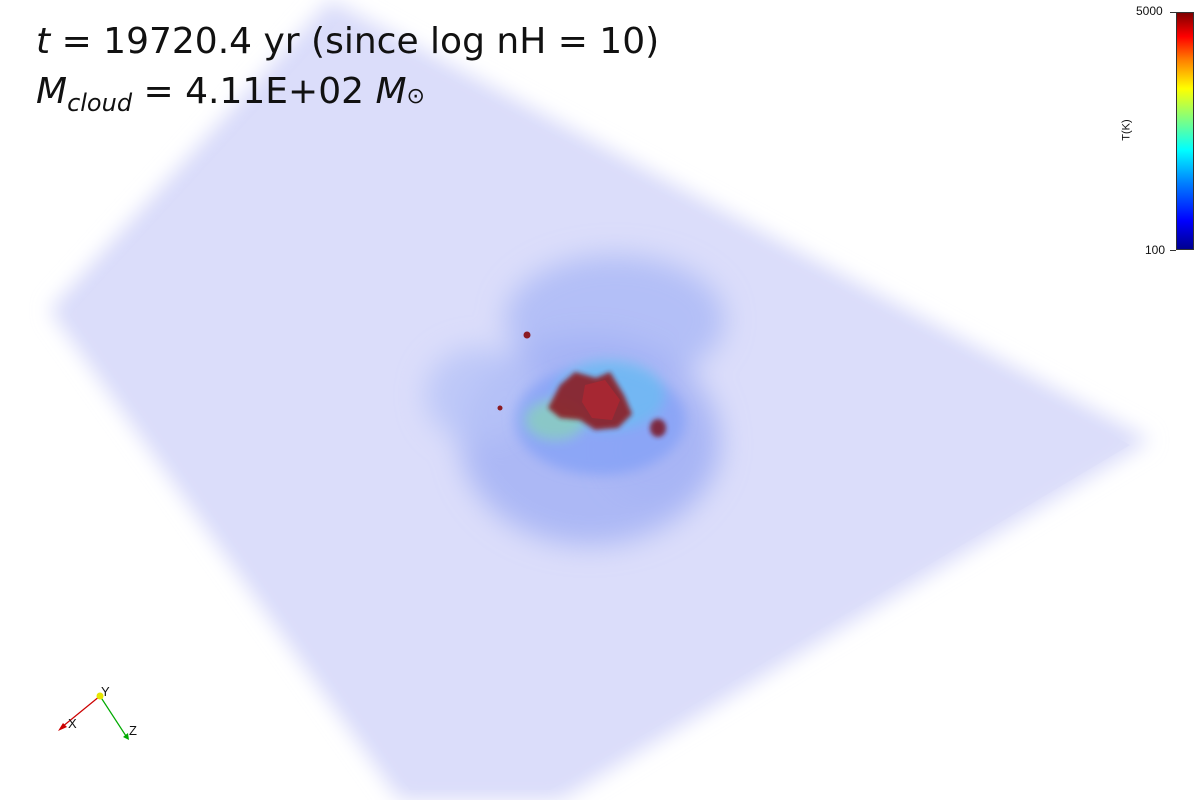 This screenshot has width=1200, height=800. What do you see at coordinates (1155, 250) in the screenshot?
I see `colorbar-min-label: 100` at bounding box center [1155, 250].